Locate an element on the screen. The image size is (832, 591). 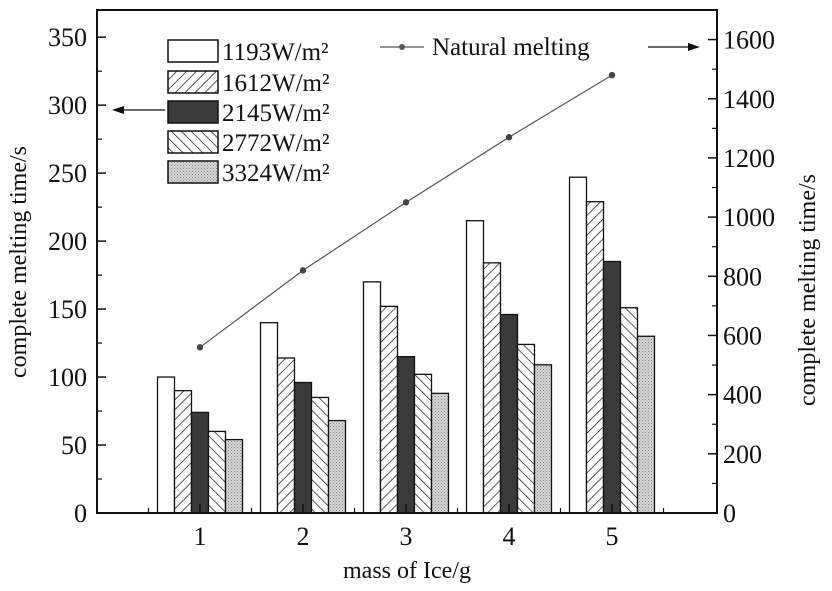
y-tick-label-200: 200 is located at coordinates (67, 241).